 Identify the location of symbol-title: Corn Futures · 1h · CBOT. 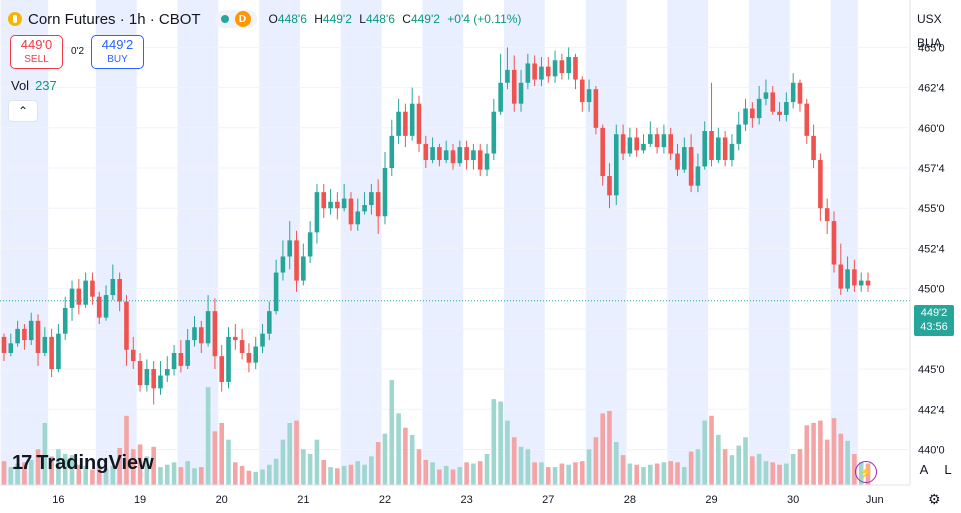
(114, 19).